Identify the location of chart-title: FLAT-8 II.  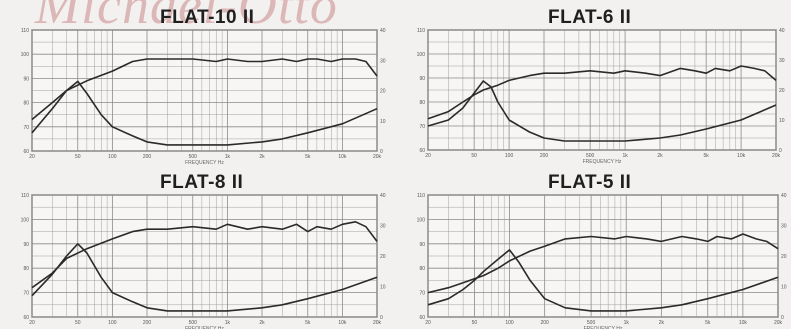
(202, 182).